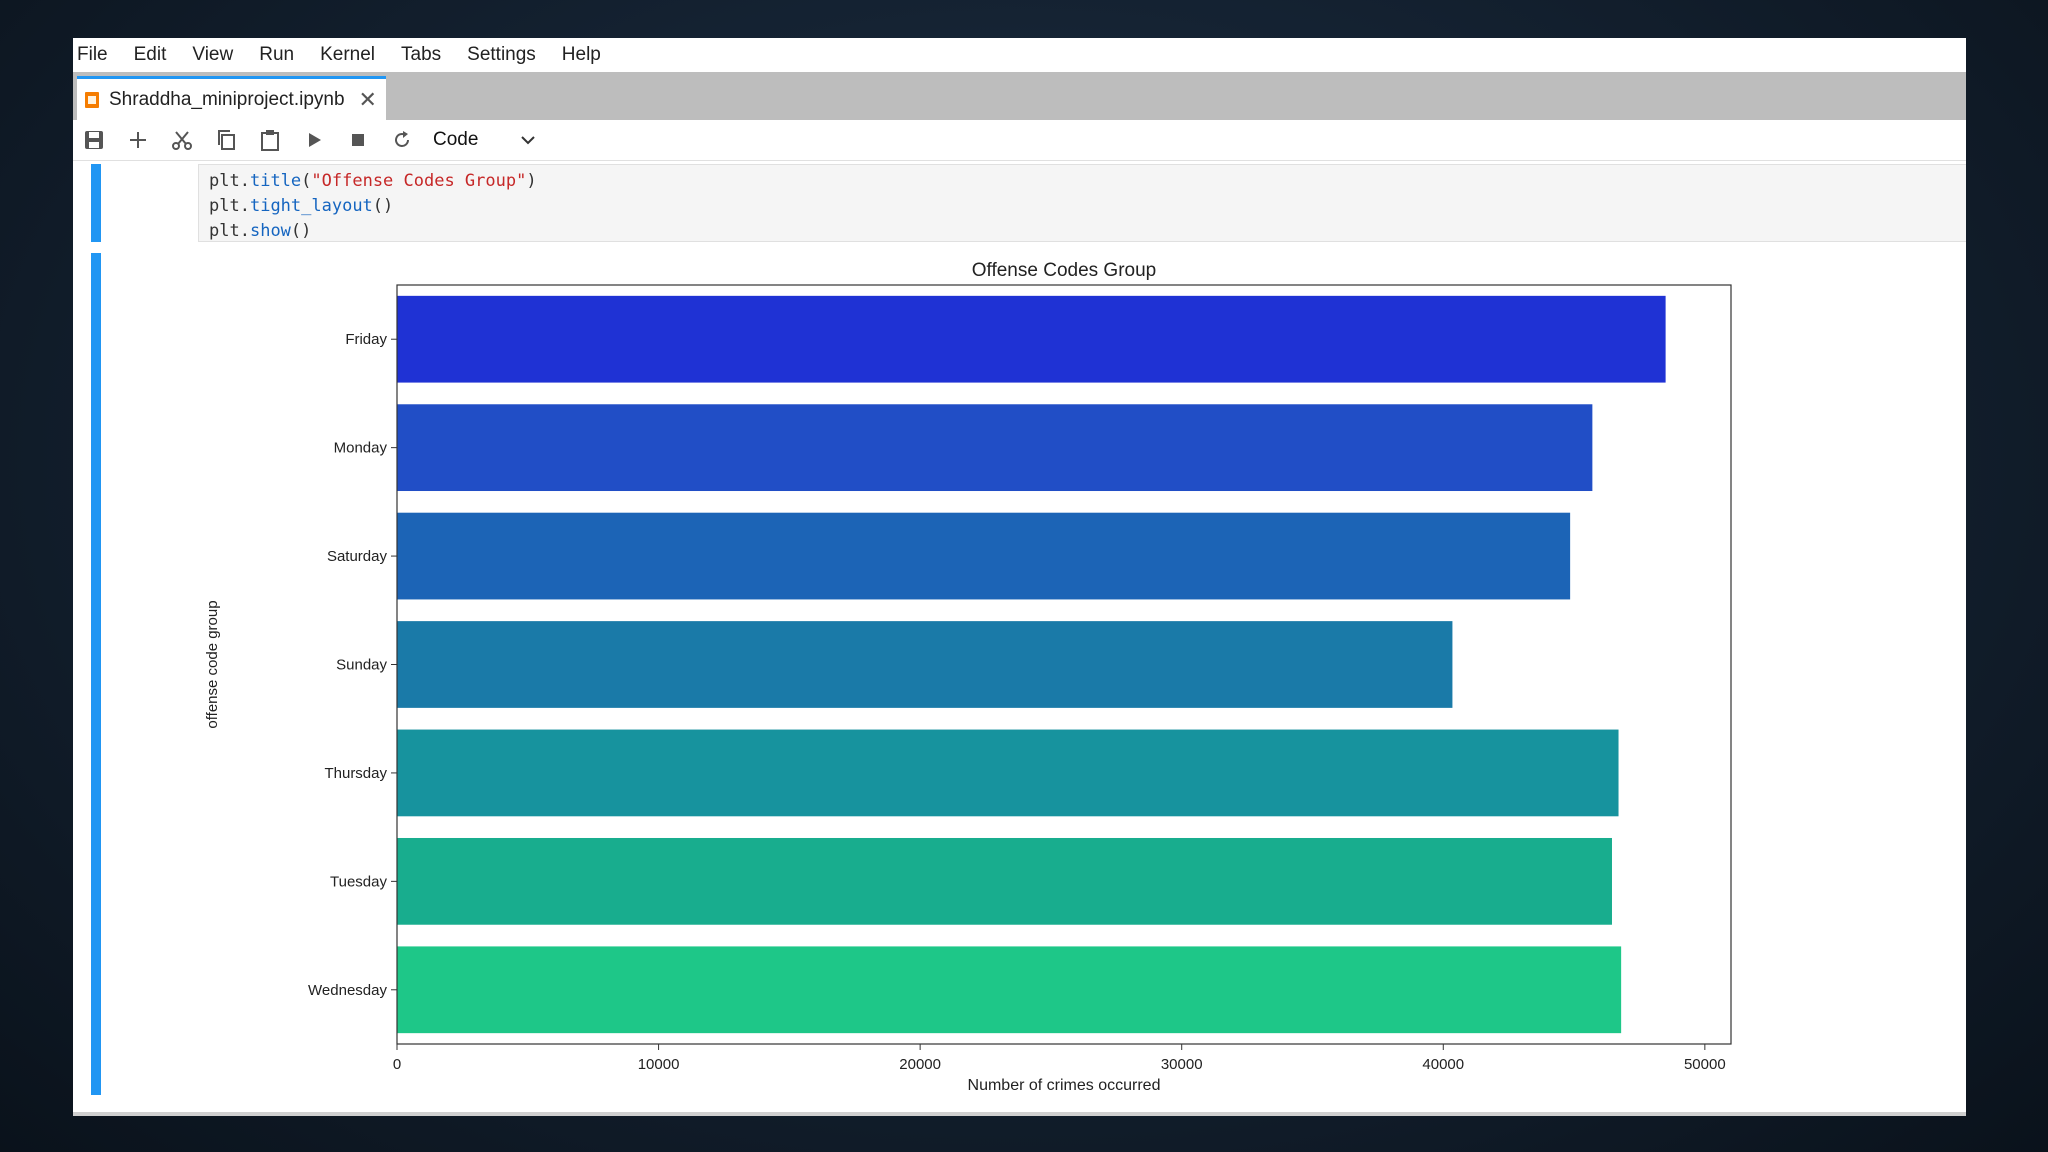  What do you see at coordinates (421, 54) in the screenshot?
I see `menu-tabs: Tabs` at bounding box center [421, 54].